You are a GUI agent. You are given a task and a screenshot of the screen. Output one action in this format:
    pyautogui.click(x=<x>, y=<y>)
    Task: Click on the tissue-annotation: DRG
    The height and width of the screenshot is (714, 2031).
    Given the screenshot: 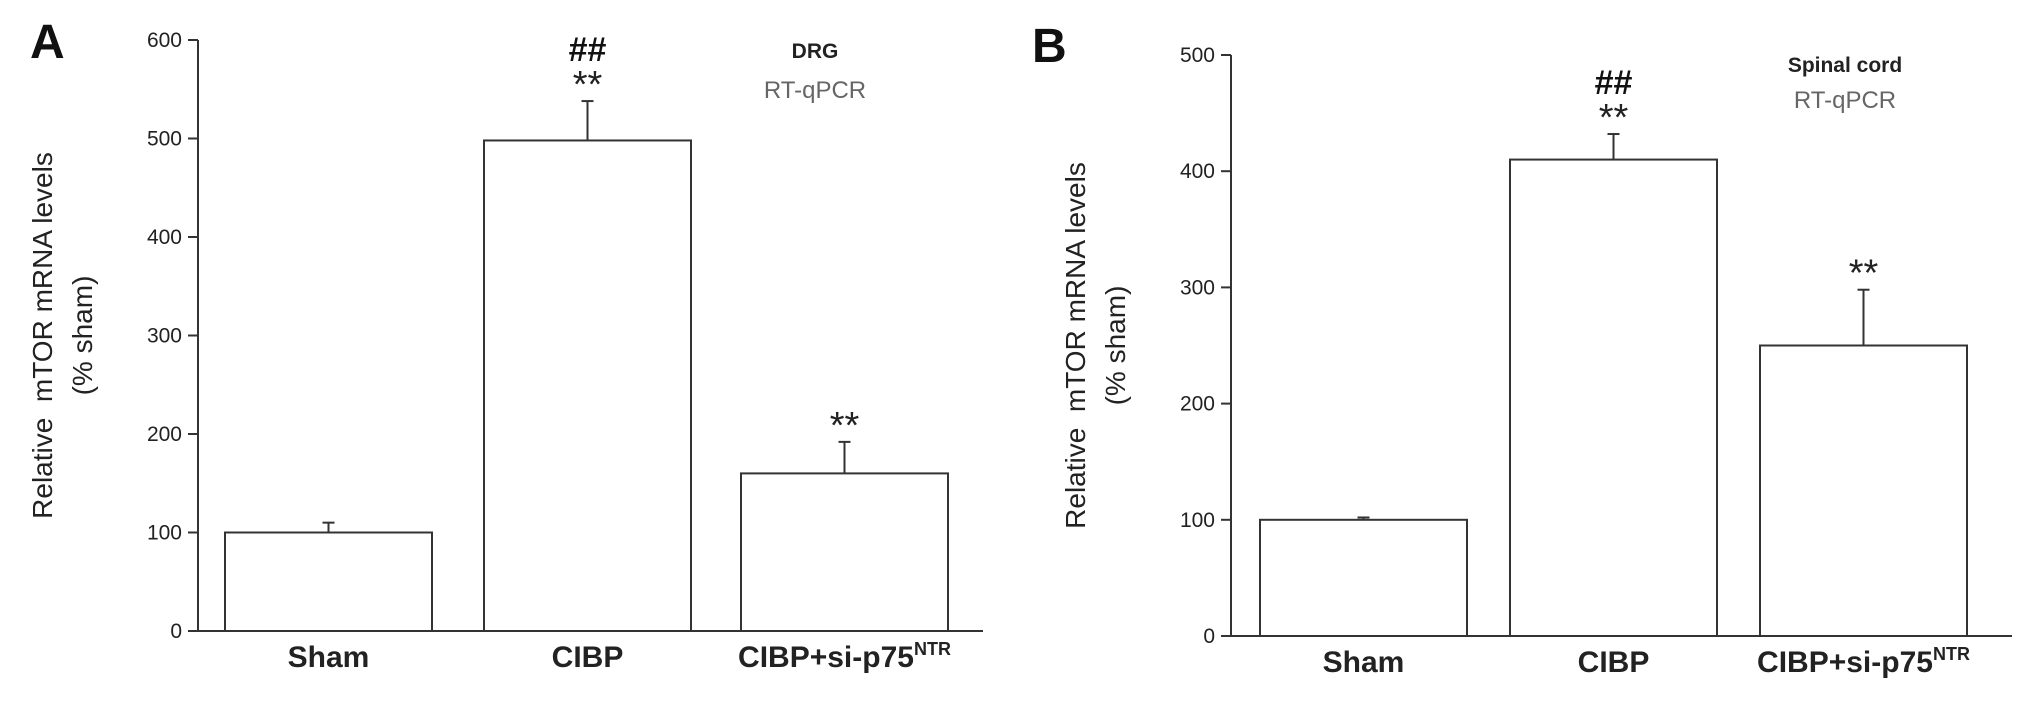 What is the action you would take?
    pyautogui.click(x=815, y=51)
    